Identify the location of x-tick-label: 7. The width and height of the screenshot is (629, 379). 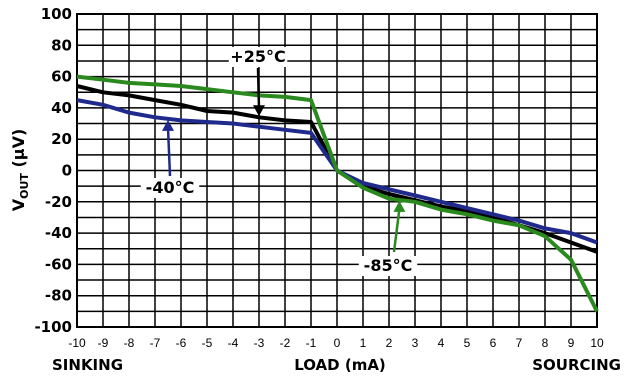
(519, 343).